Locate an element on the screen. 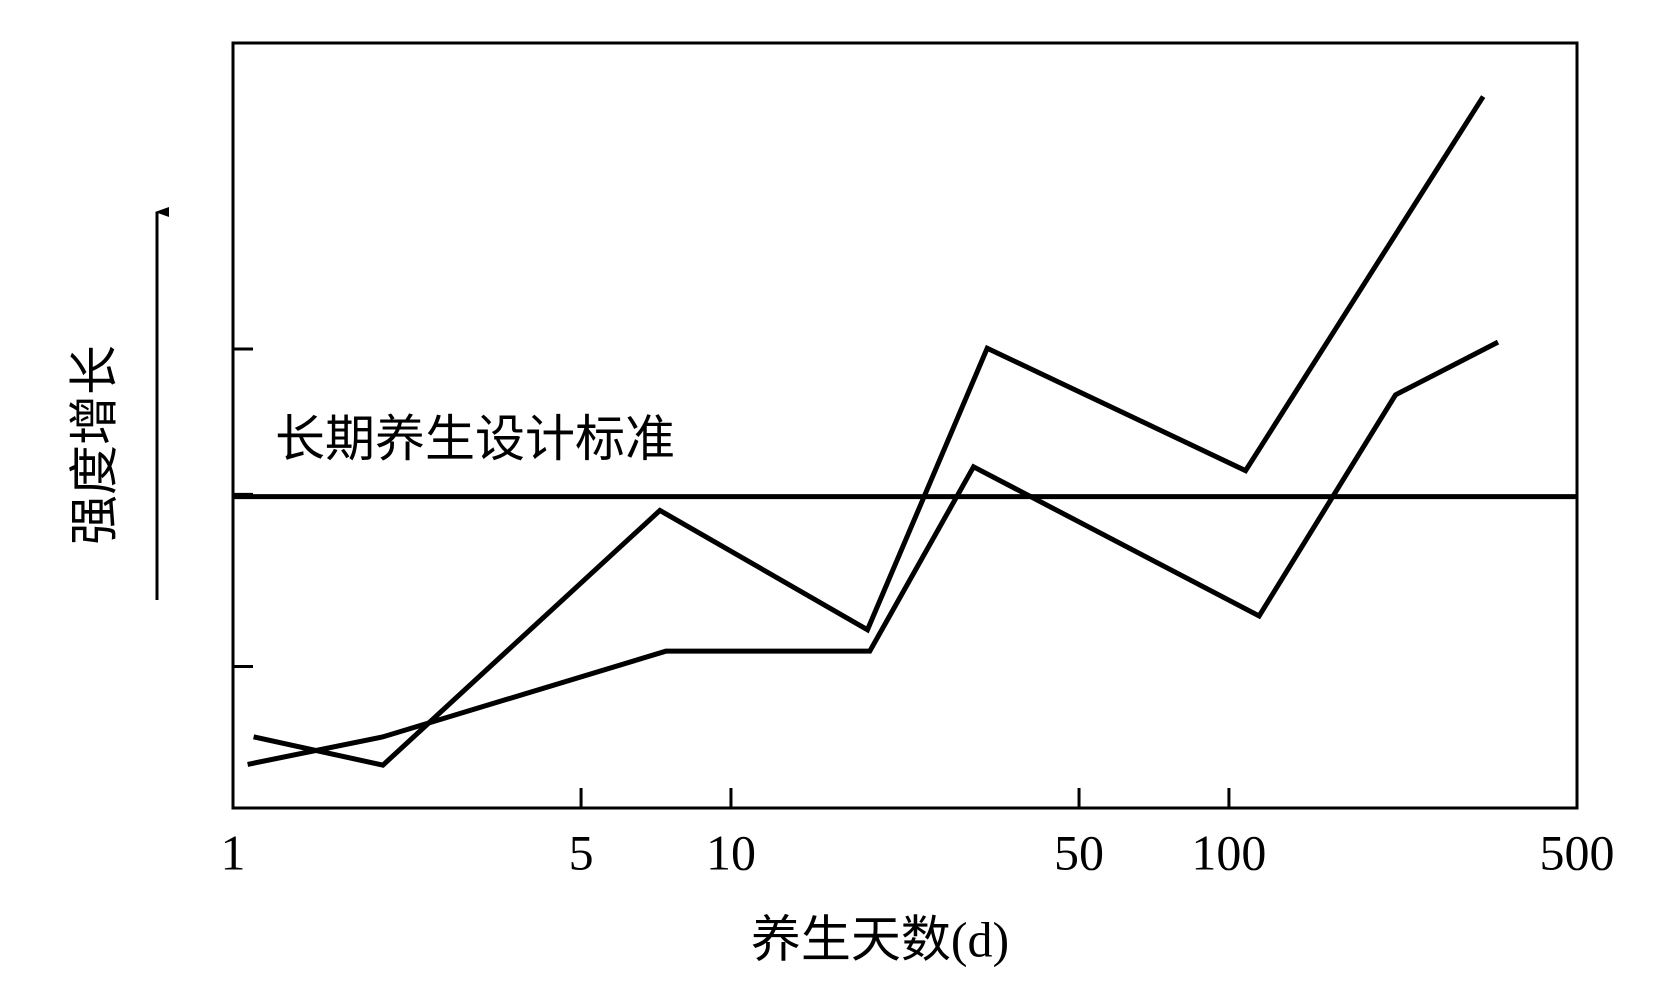  x-tick-label: 50 is located at coordinates (1079, 852).